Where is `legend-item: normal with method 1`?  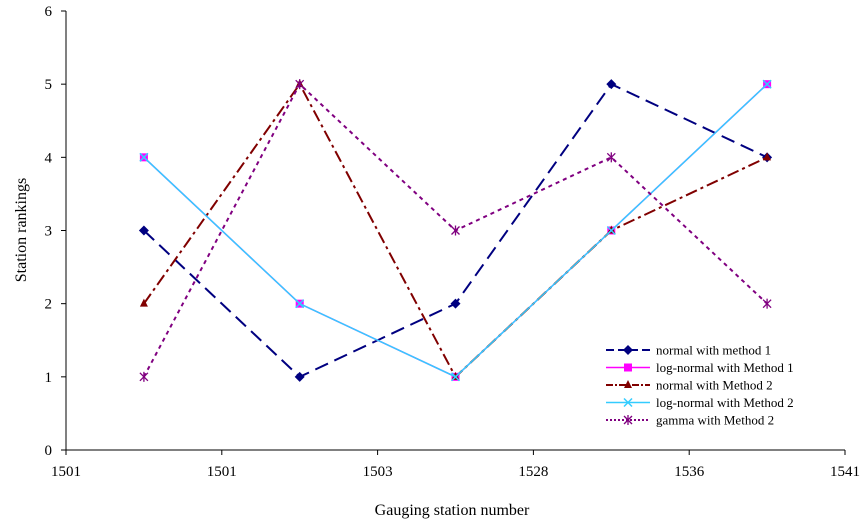
legend-item: normal with method 1 is located at coordinates (688, 350).